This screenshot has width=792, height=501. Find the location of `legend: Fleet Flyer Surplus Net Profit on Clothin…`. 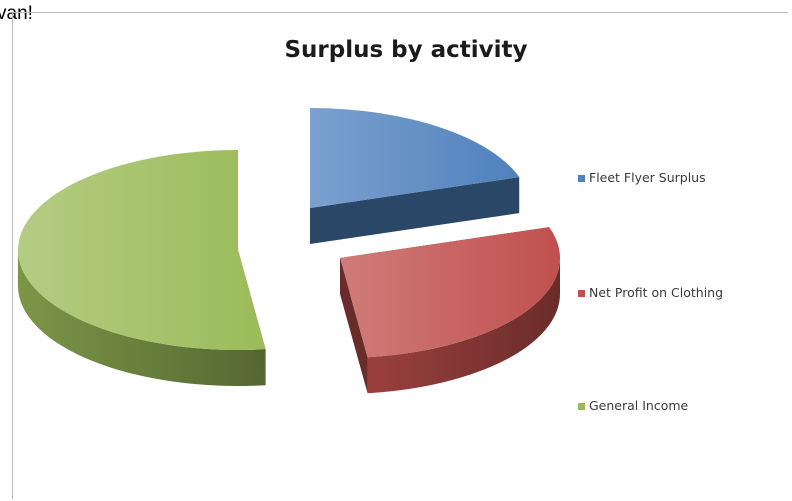

legend: Fleet Flyer Surplus Net Profit on Clothin… is located at coordinates (650, 291).